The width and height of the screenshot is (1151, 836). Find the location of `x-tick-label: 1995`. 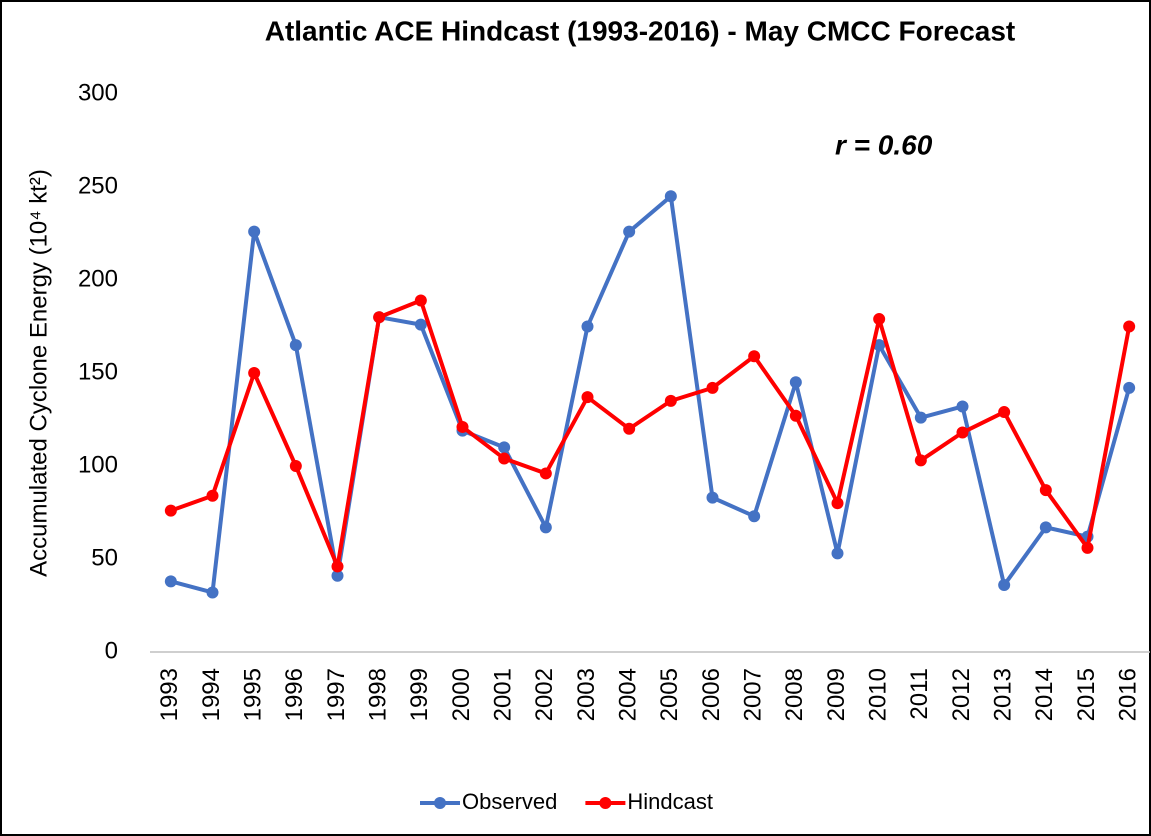

x-tick-label: 1995 is located at coordinates (253, 694).